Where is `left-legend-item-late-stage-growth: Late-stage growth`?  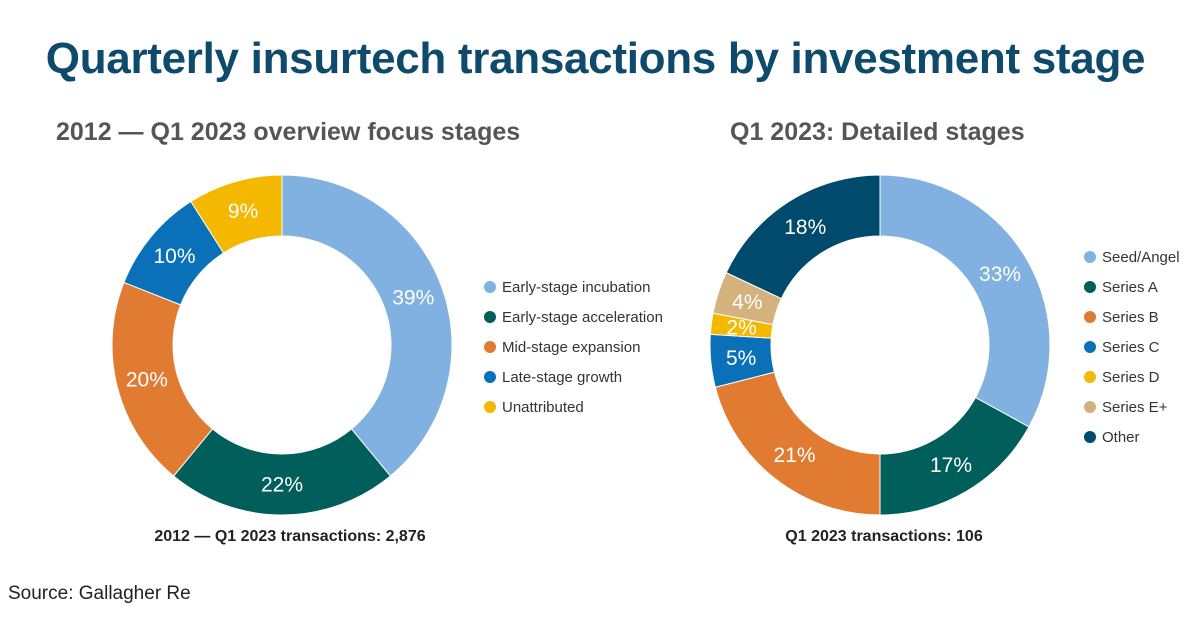 left-legend-item-late-stage-growth: Late-stage growth is located at coordinates (573, 377).